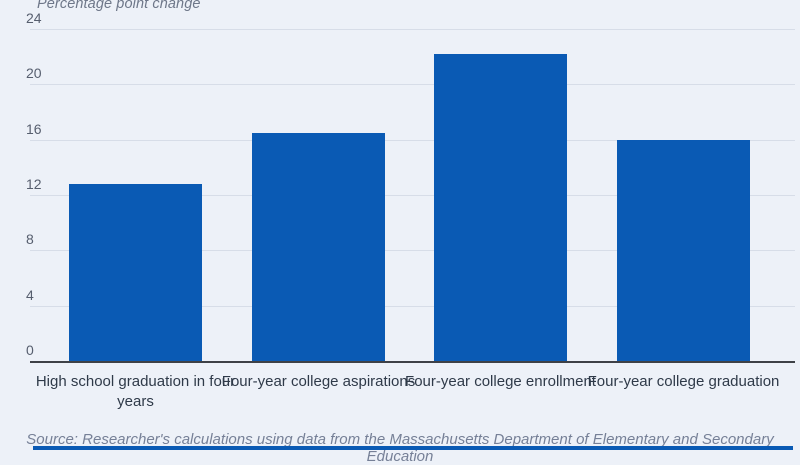 This screenshot has width=800, height=465. What do you see at coordinates (34, 184) in the screenshot?
I see `y-tick-label: 12` at bounding box center [34, 184].